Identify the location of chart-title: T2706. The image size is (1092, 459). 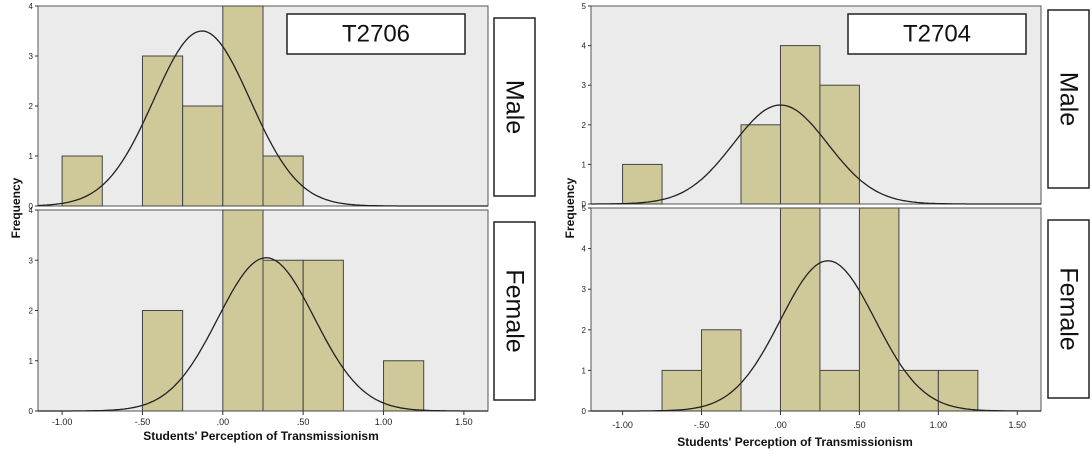
(376, 34).